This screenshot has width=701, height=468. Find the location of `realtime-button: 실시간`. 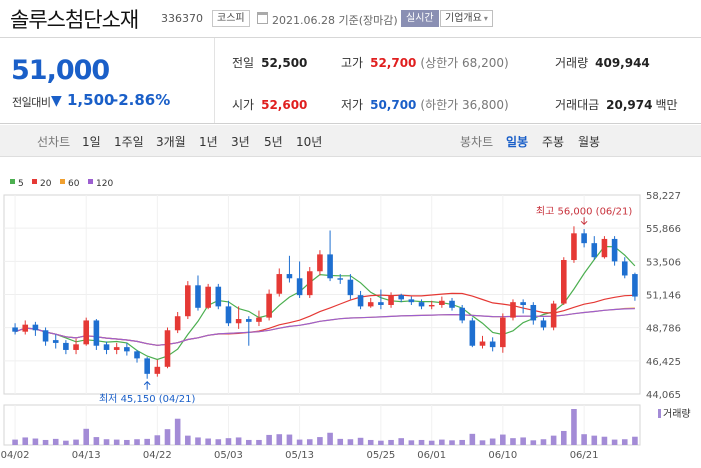

realtime-button: 실시간 is located at coordinates (420, 18).